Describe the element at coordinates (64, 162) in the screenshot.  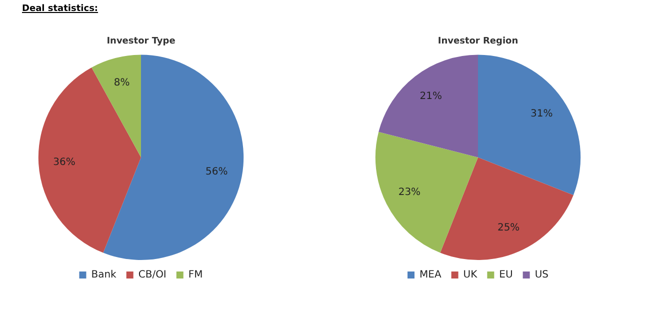
I see `data-label: 36%` at that location.